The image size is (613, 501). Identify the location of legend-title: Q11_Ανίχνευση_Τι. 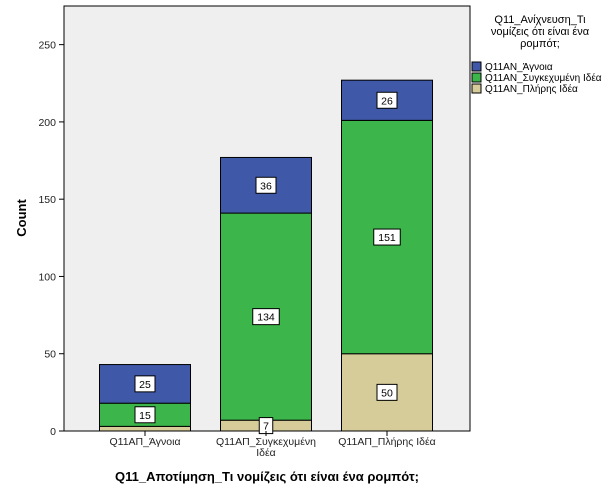
(540, 20).